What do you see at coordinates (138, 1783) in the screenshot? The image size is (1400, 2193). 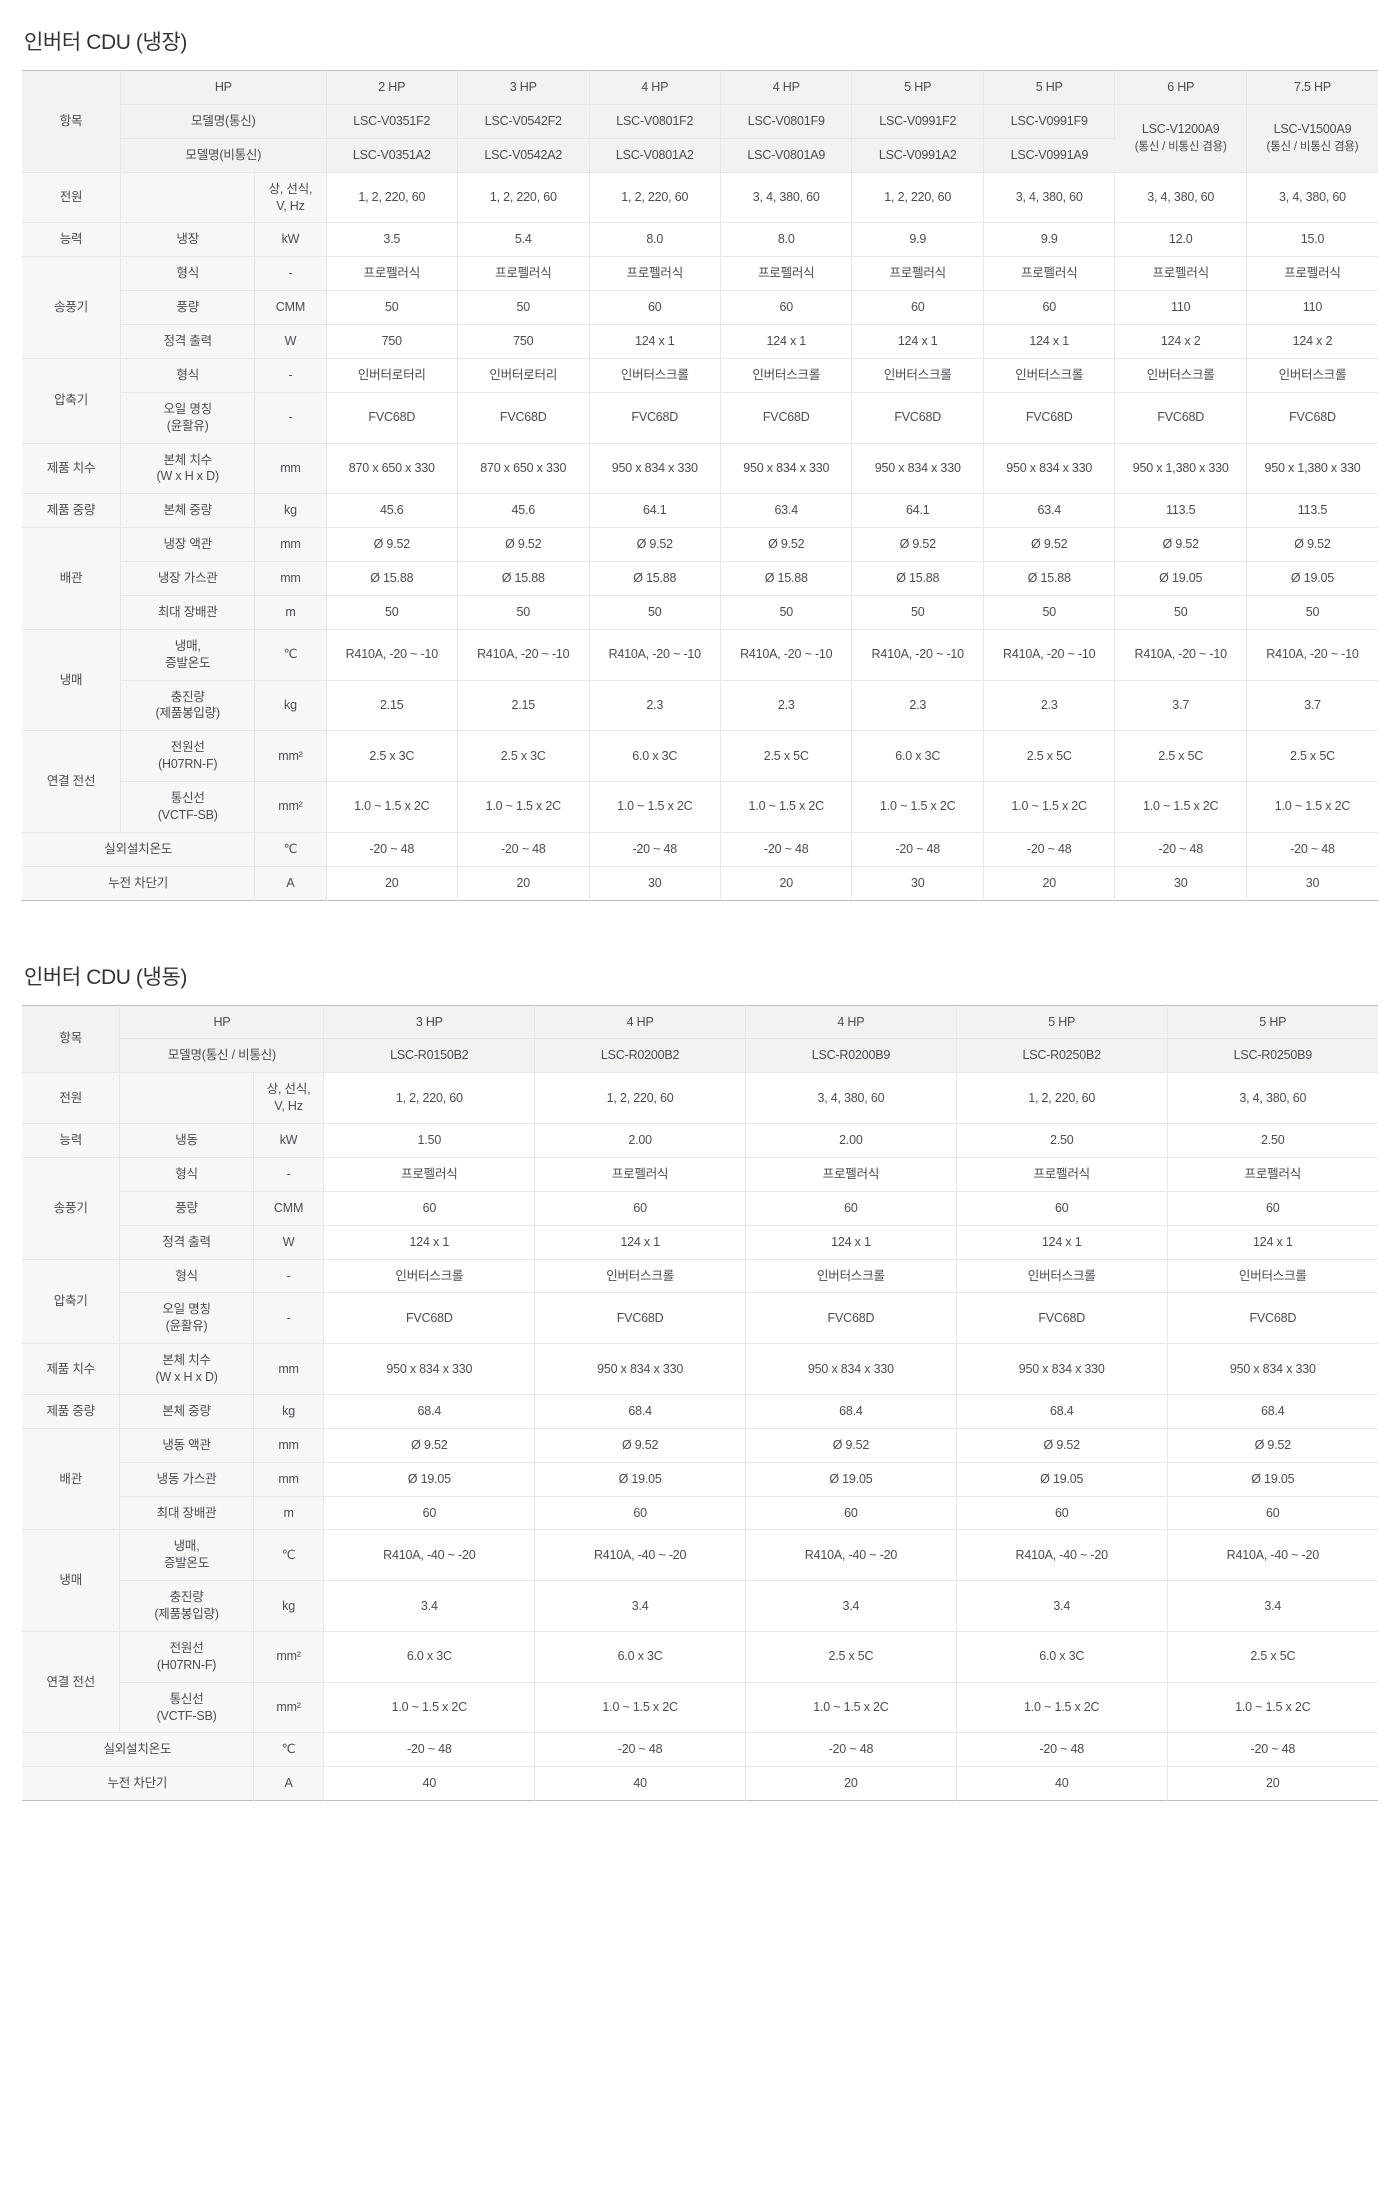 I see `row-group-label: 누전 차단기` at bounding box center [138, 1783].